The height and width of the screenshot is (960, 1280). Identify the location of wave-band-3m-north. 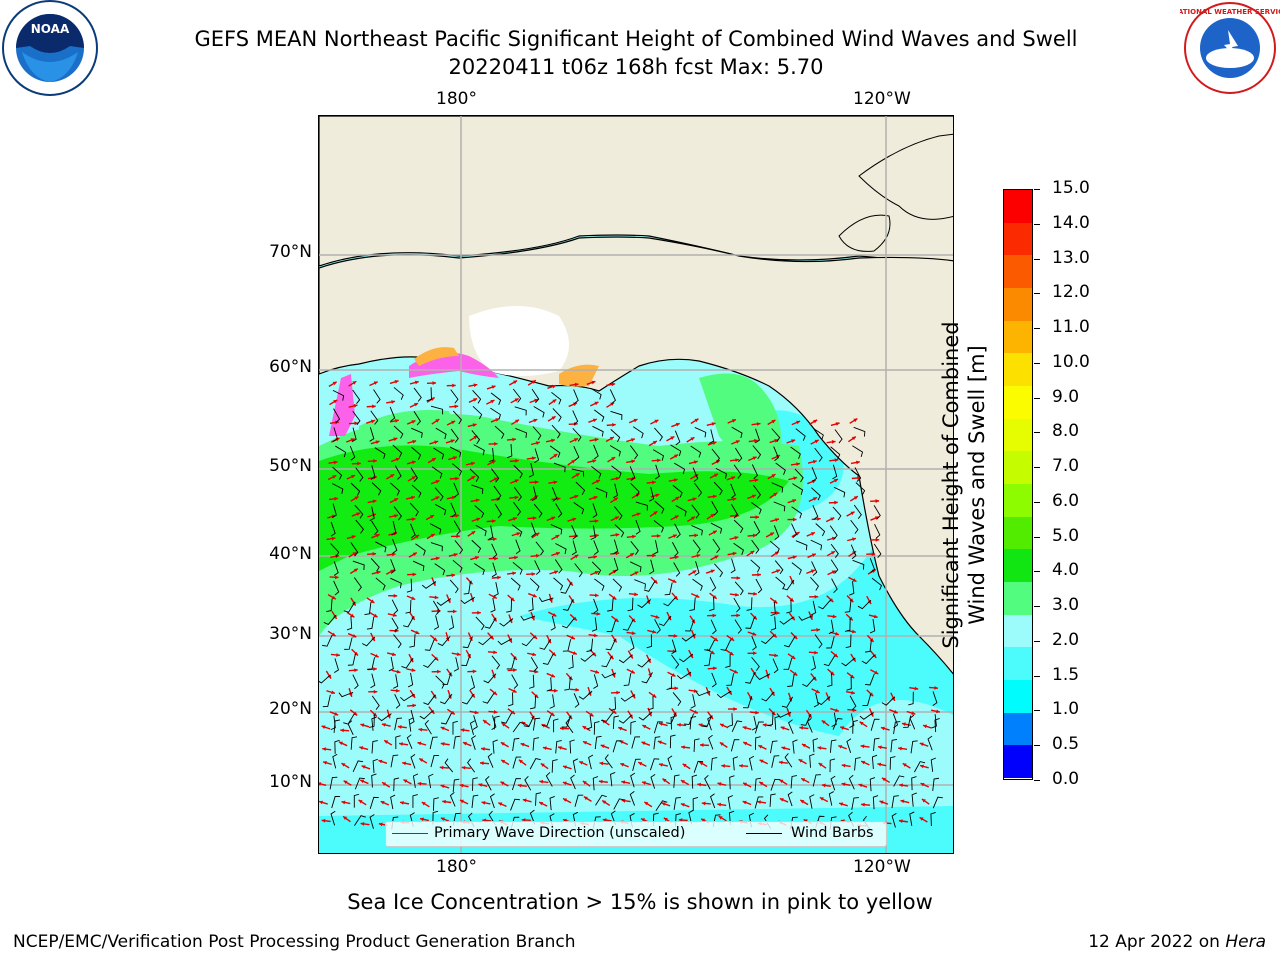
(740, 419).